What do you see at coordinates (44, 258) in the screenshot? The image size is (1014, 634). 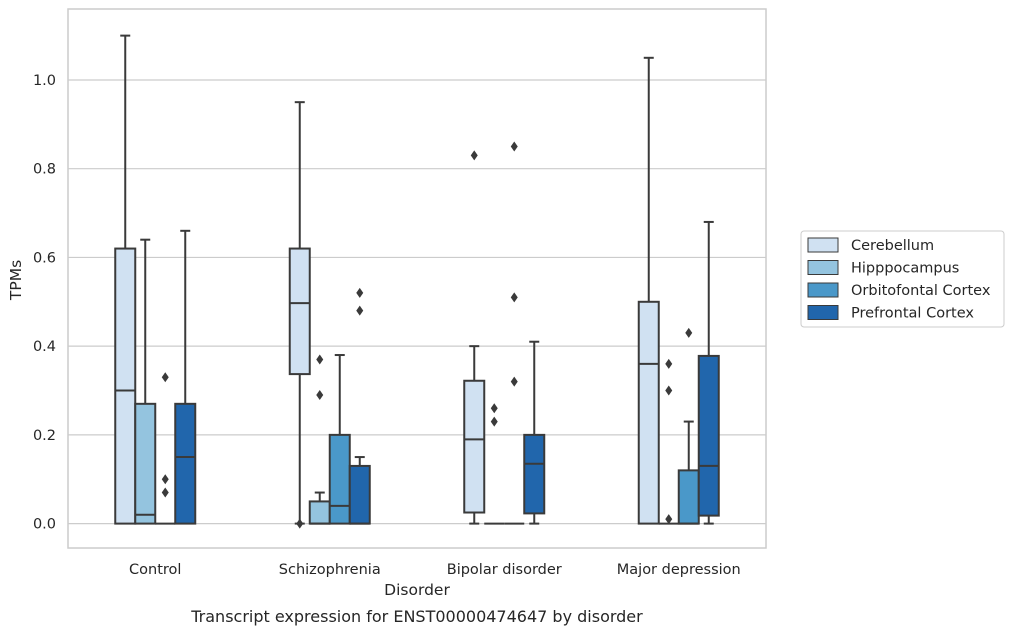 I see `y-tick-label: 0.6` at bounding box center [44, 258].